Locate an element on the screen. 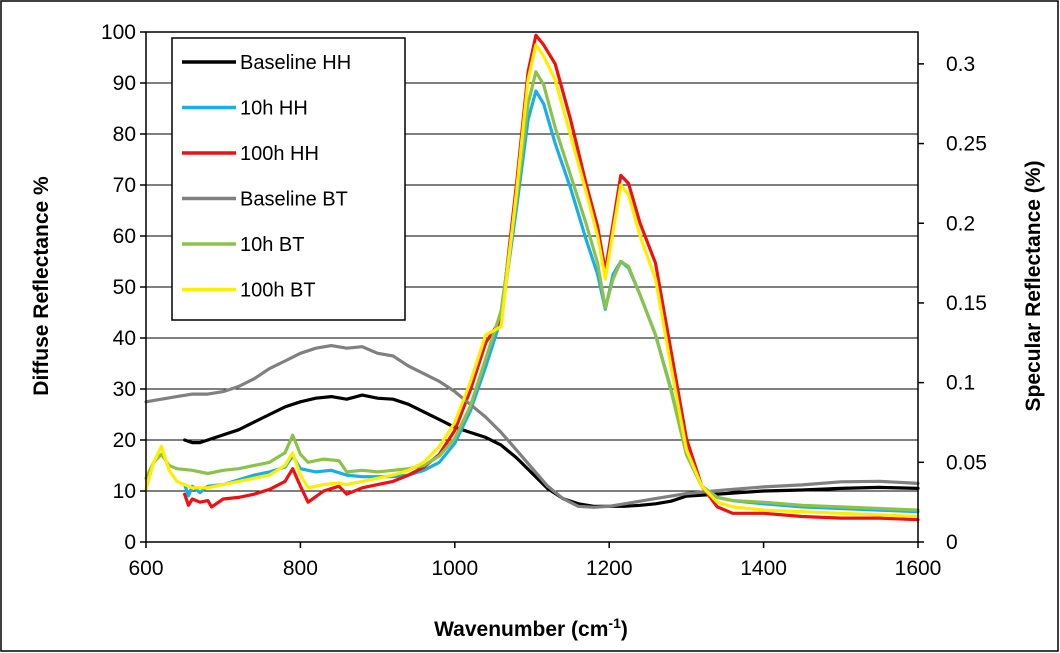 The width and height of the screenshot is (1060, 653). y-tick-label: 50 is located at coordinates (124, 287).